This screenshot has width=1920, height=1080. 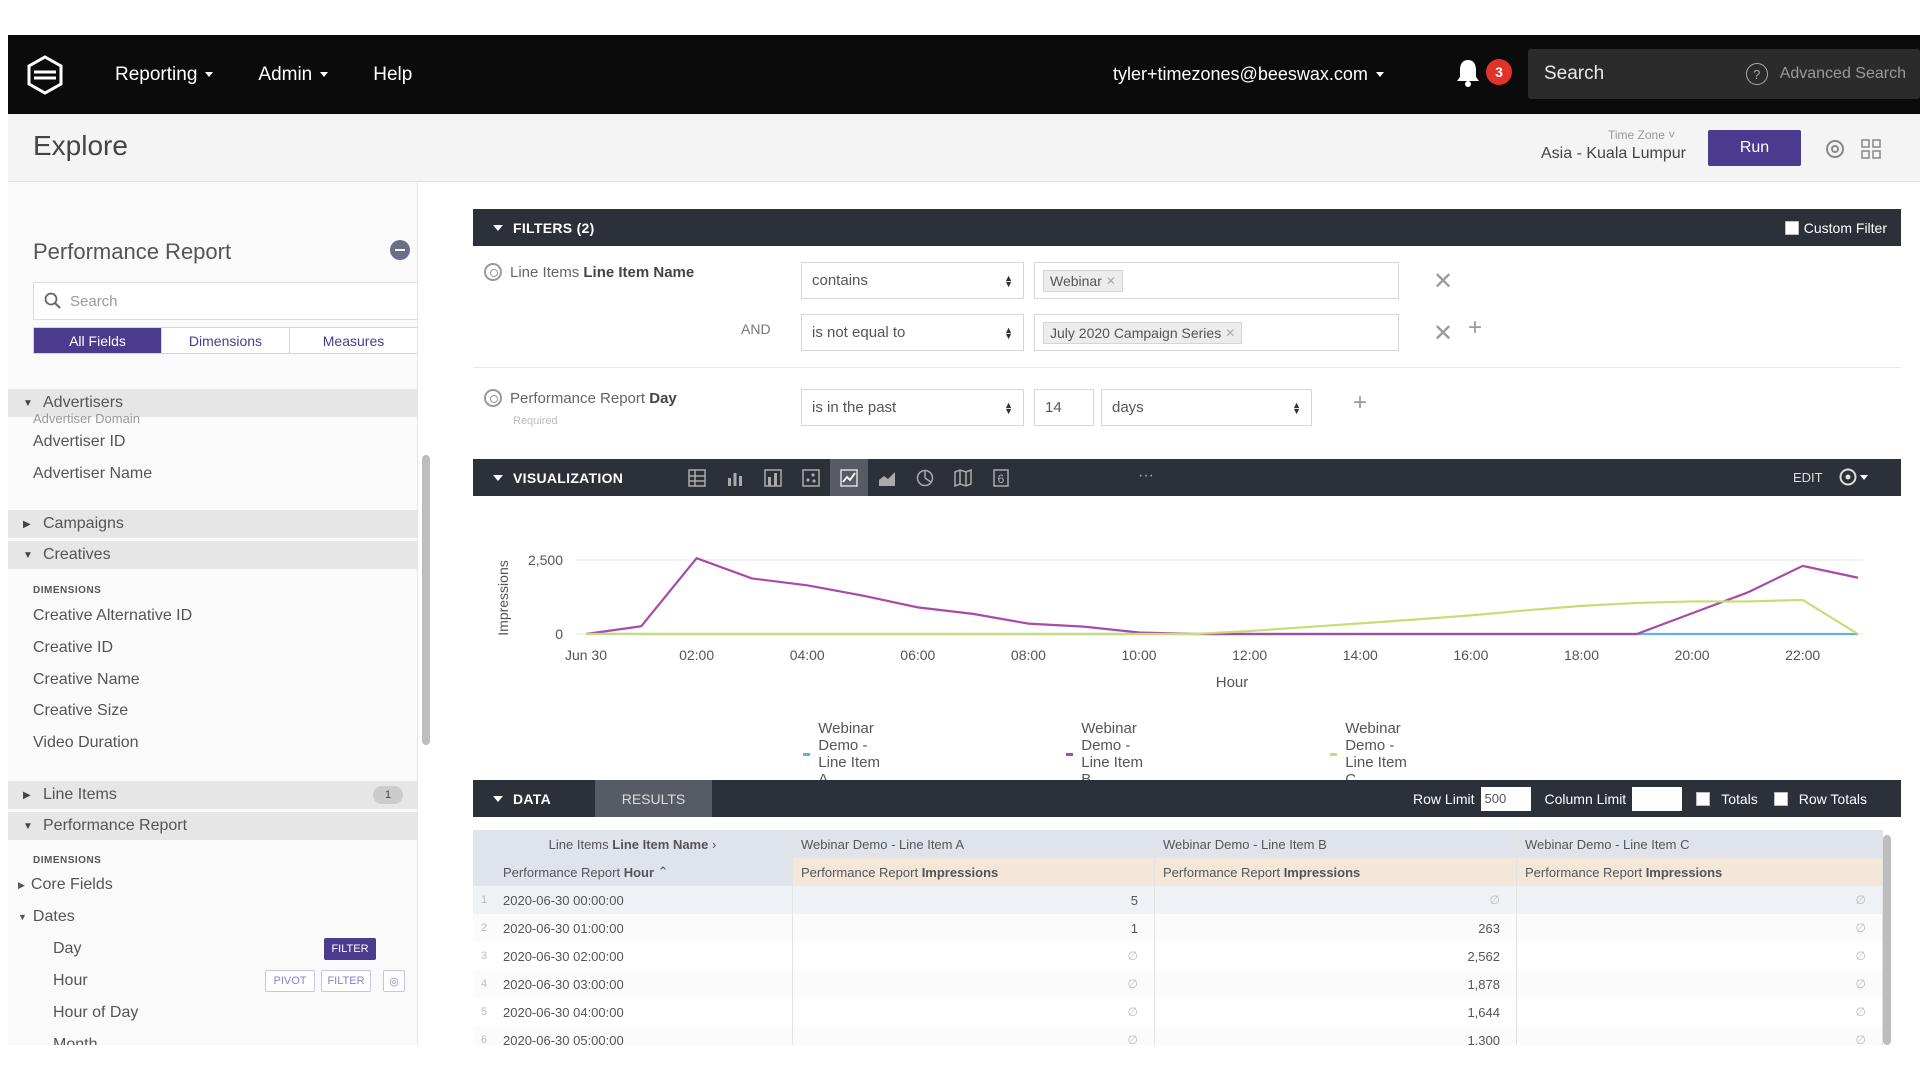 I want to click on field-label: Hour, so click(x=70, y=980).